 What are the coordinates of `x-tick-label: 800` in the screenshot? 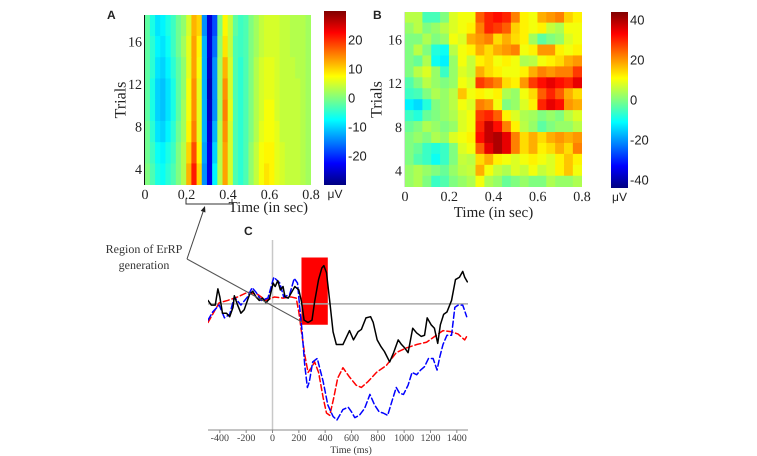 It's located at (378, 438).